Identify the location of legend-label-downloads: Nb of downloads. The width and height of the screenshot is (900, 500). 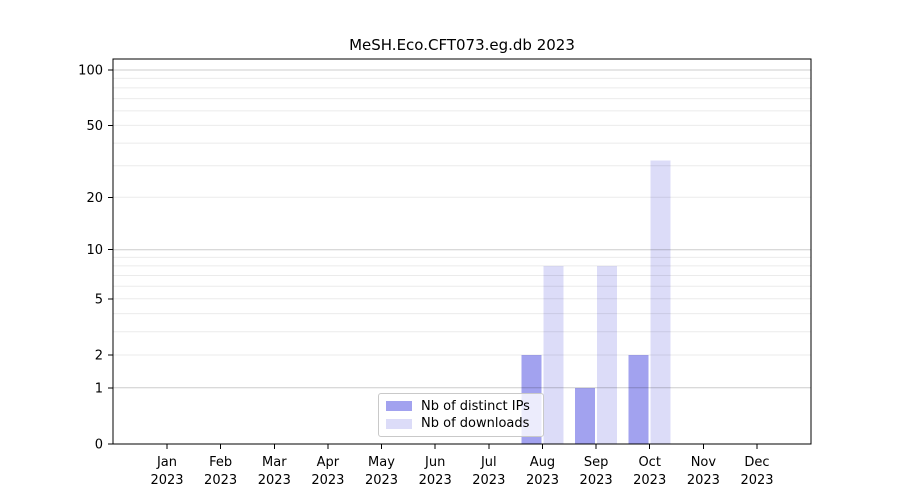
(475, 424).